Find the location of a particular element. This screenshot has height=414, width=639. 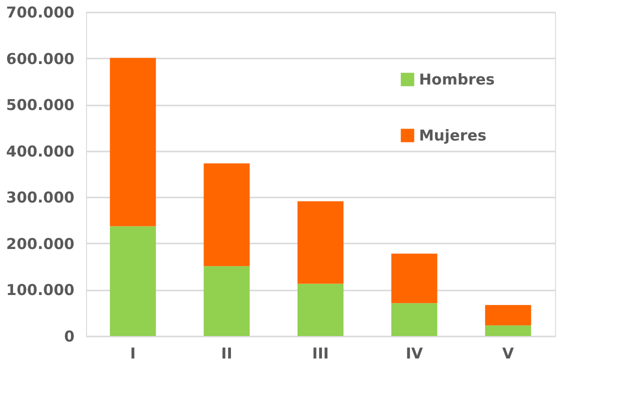

x-tick-label: II is located at coordinates (226, 353).